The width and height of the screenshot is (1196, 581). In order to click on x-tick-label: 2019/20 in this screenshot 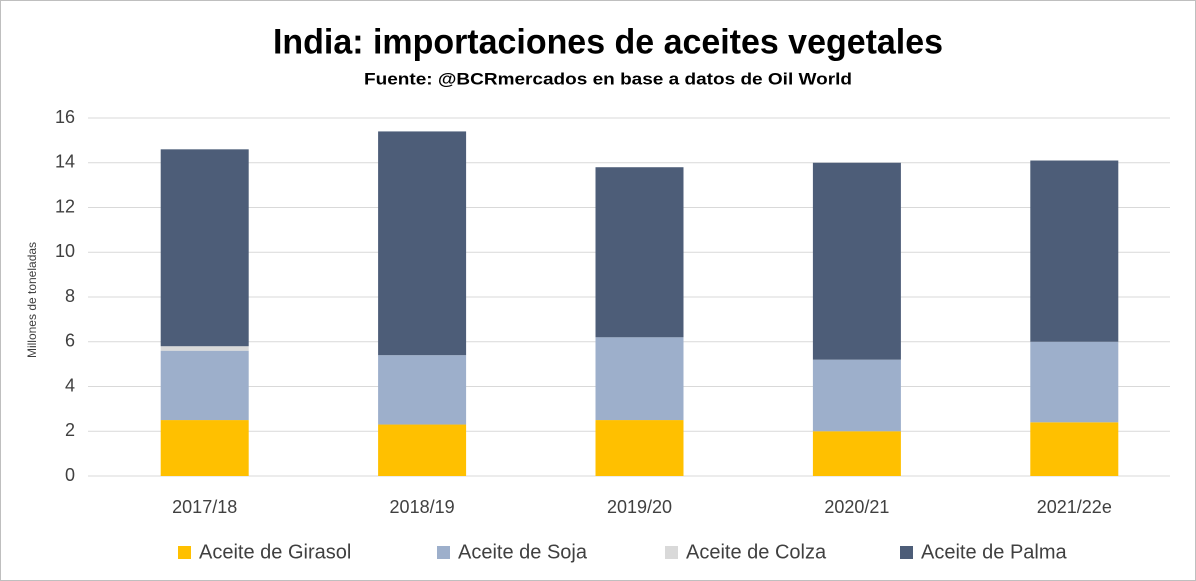, I will do `click(639, 507)`.